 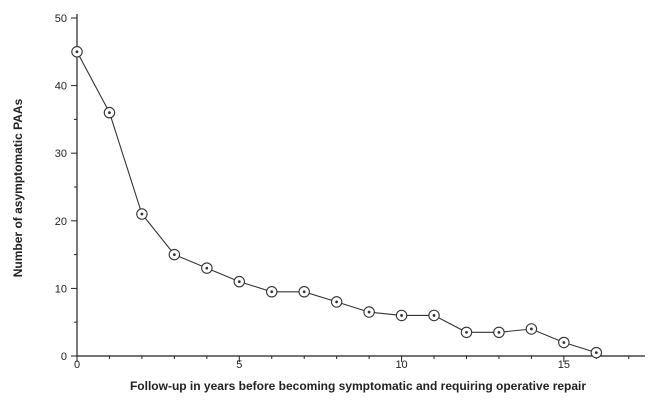 What do you see at coordinates (77, 365) in the screenshot?
I see `x-tick-label: 0` at bounding box center [77, 365].